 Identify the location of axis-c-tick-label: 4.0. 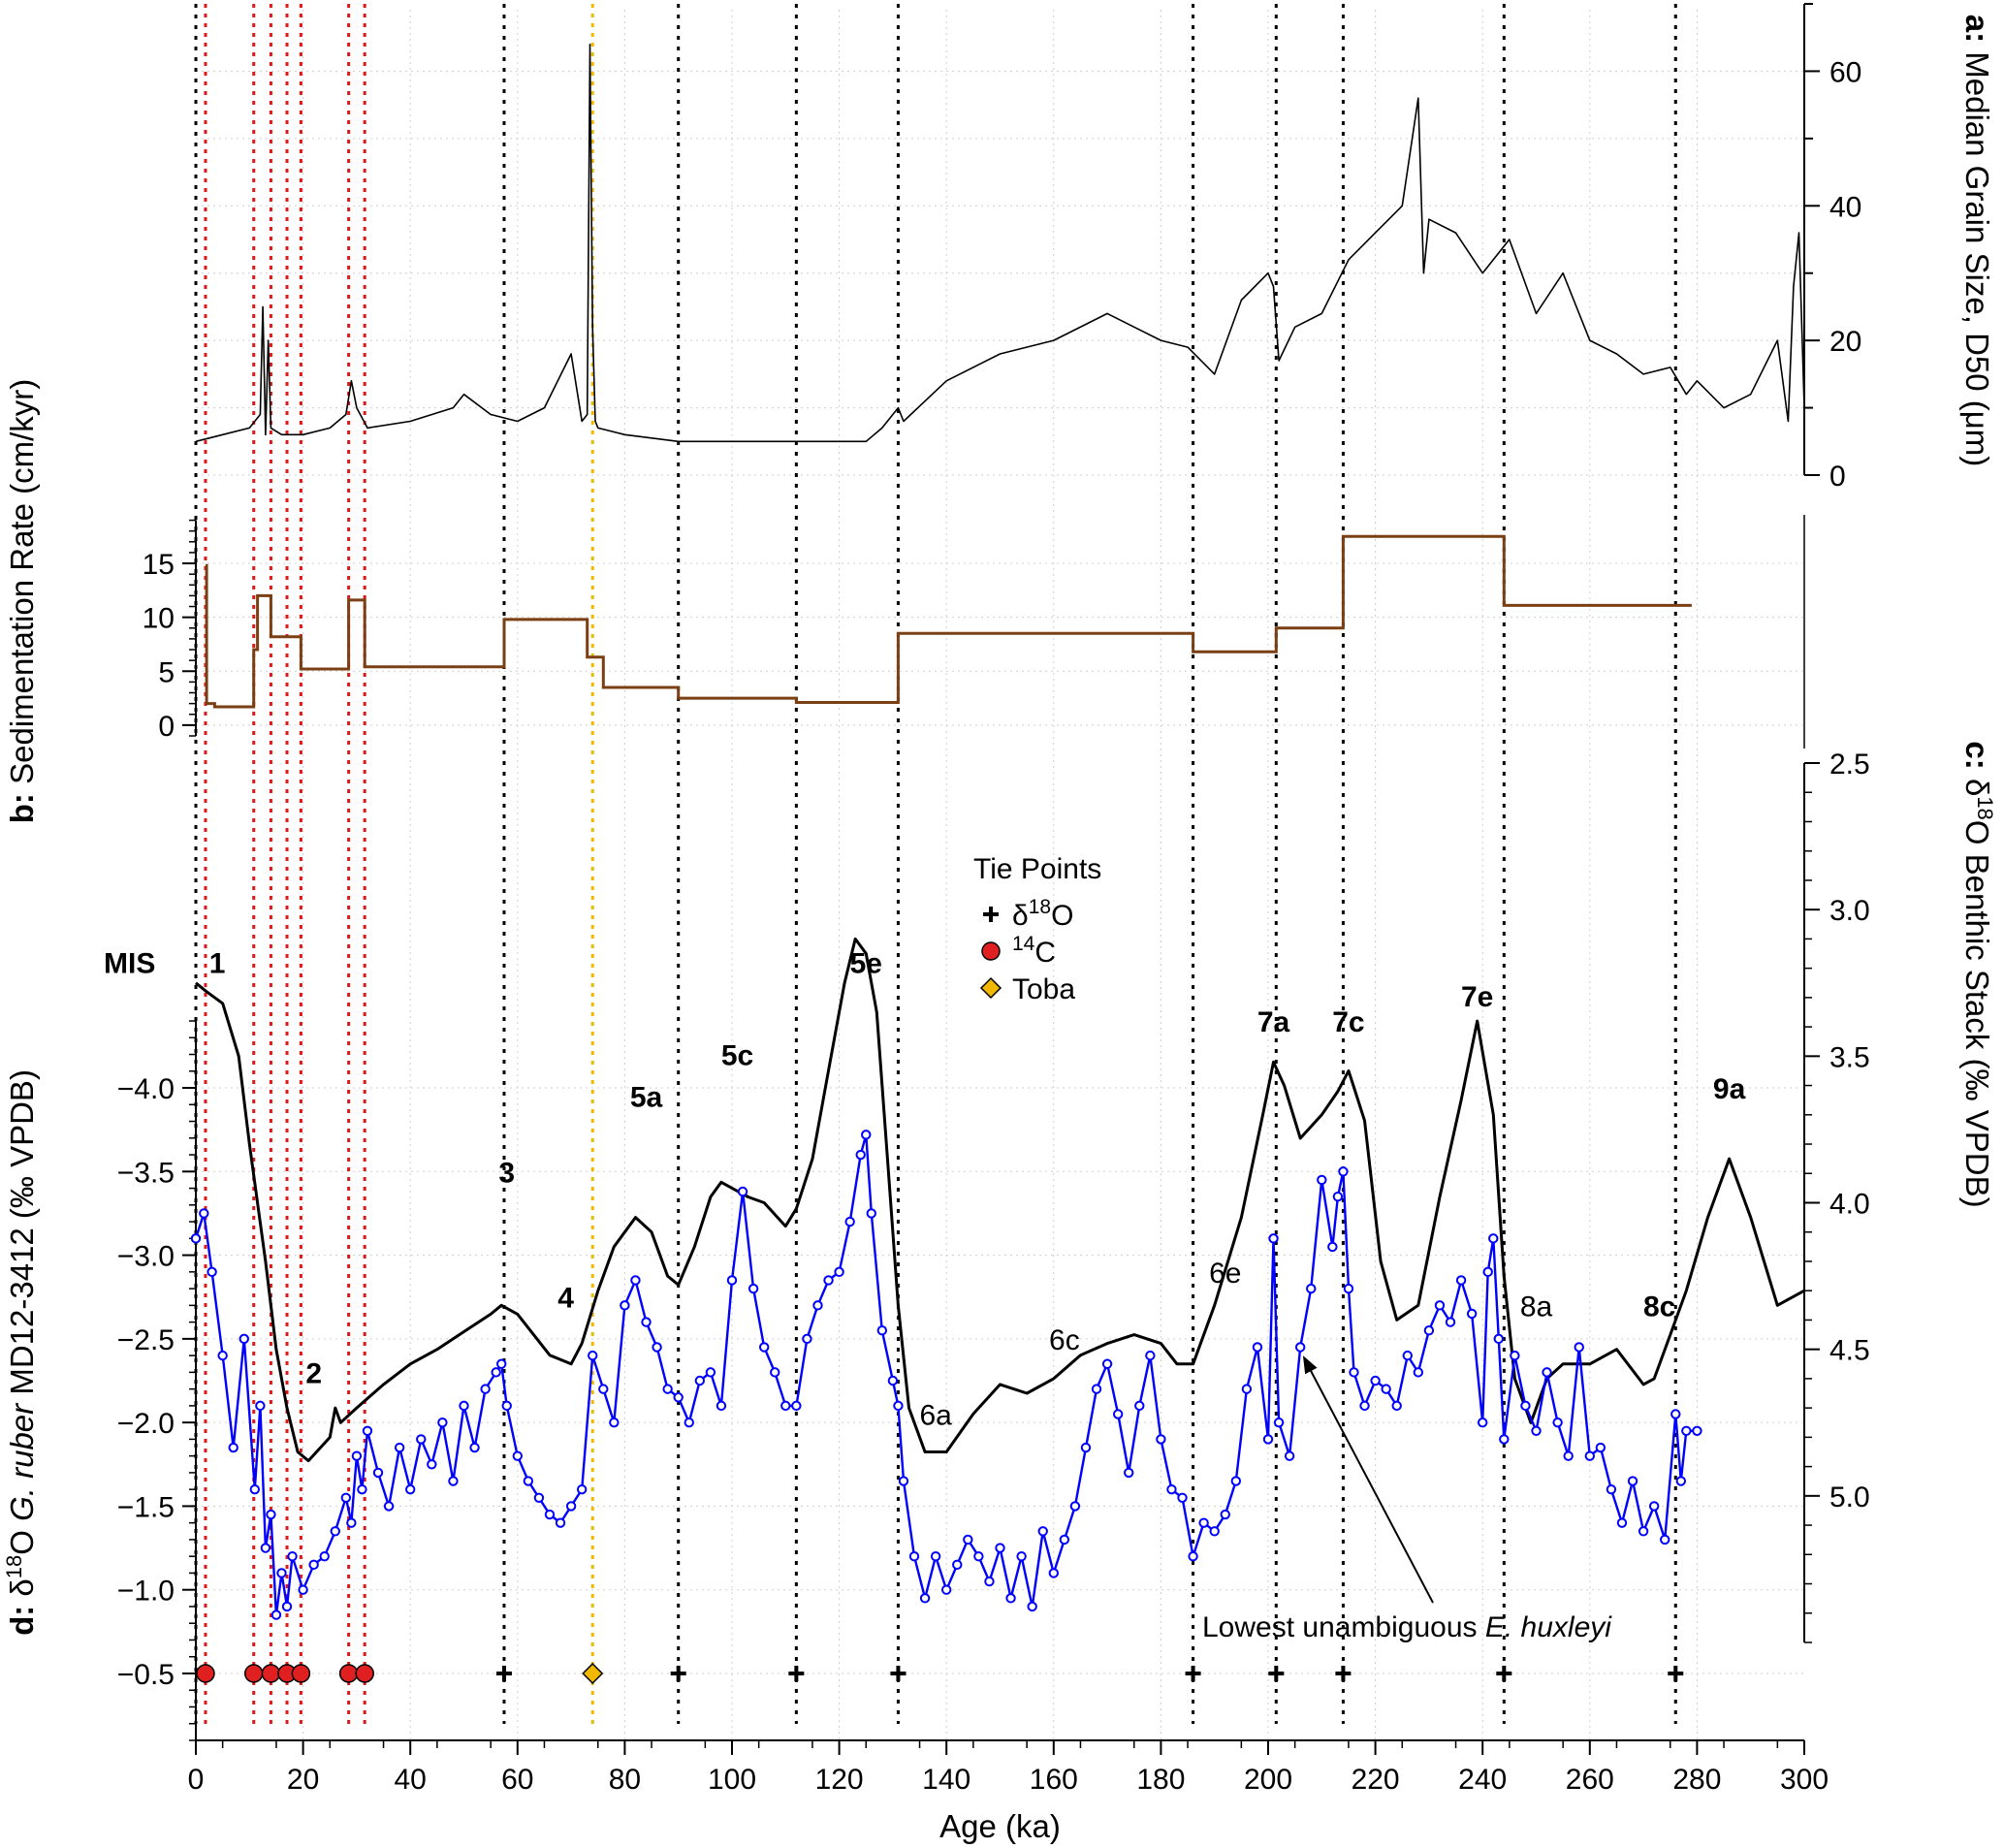
(1850, 1205).